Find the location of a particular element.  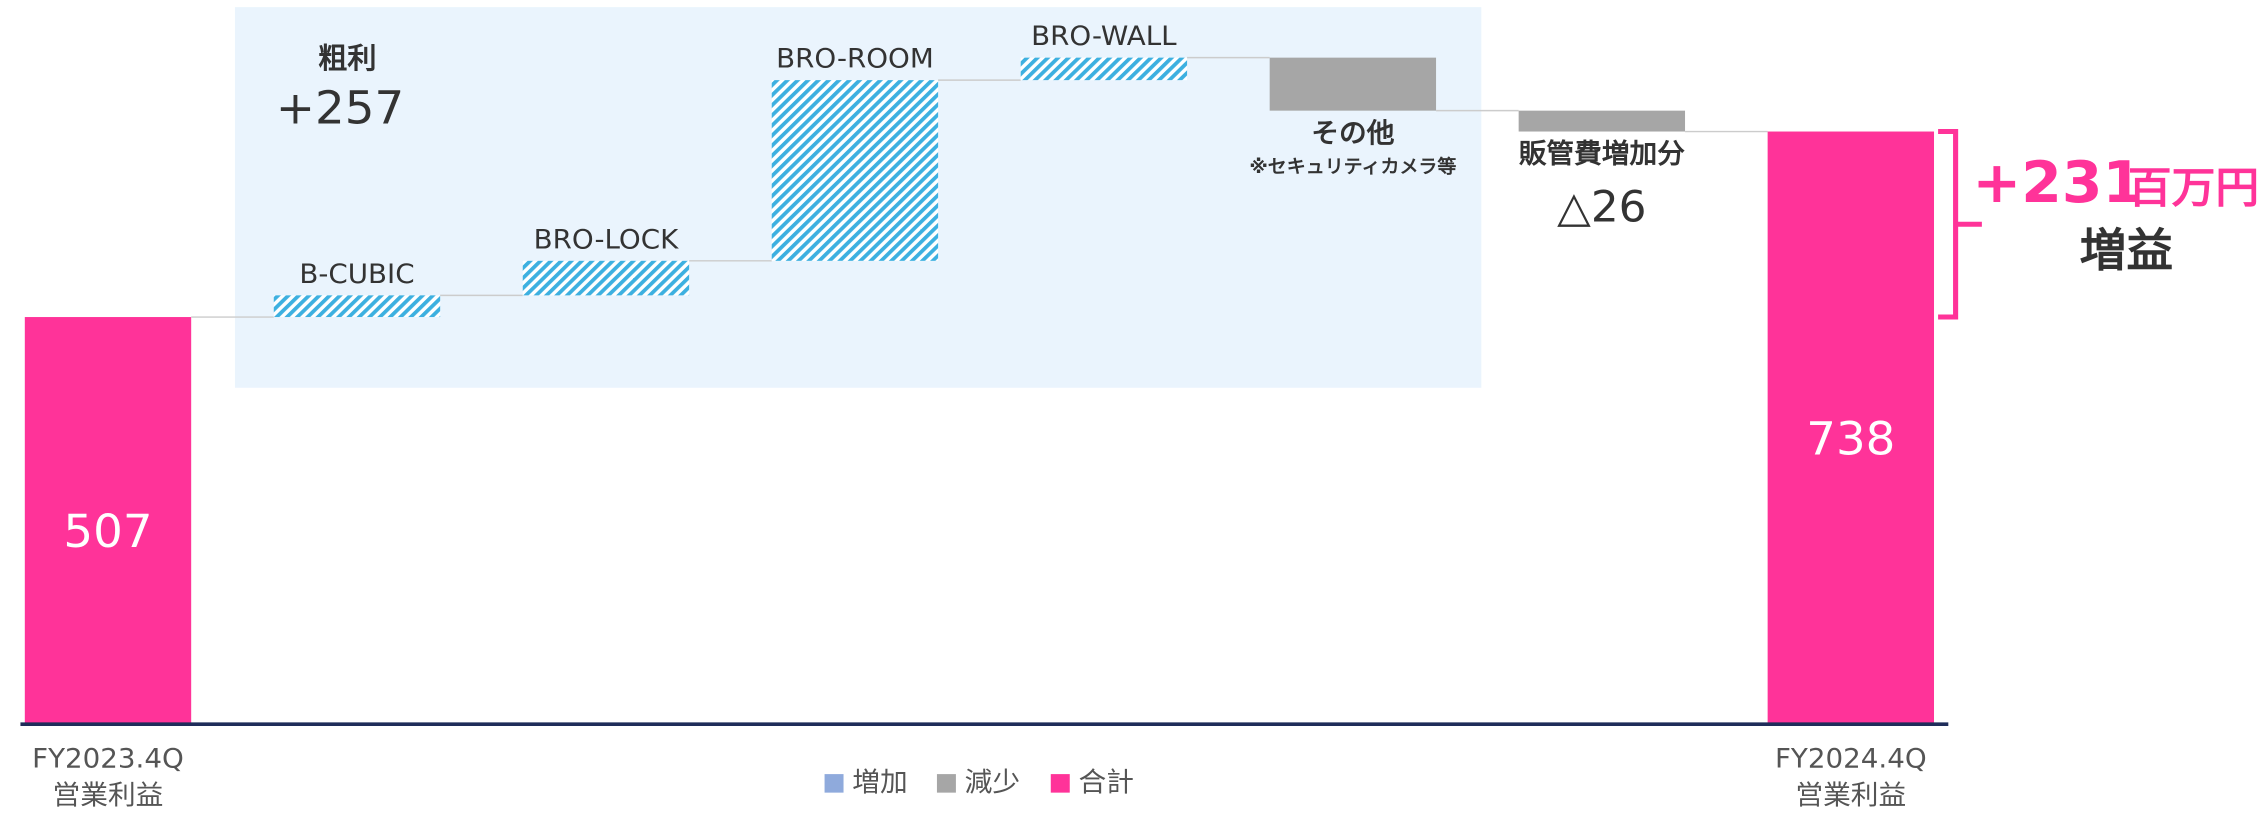

legend-label: 増加 is located at coordinates (879, 783).